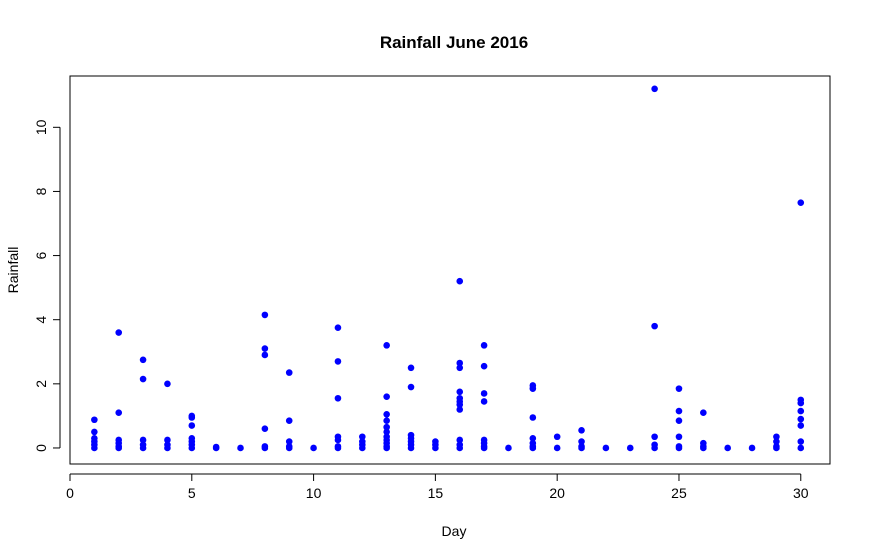 This screenshot has height=560, width=871. I want to click on y-tick-label: 6, so click(41, 255).